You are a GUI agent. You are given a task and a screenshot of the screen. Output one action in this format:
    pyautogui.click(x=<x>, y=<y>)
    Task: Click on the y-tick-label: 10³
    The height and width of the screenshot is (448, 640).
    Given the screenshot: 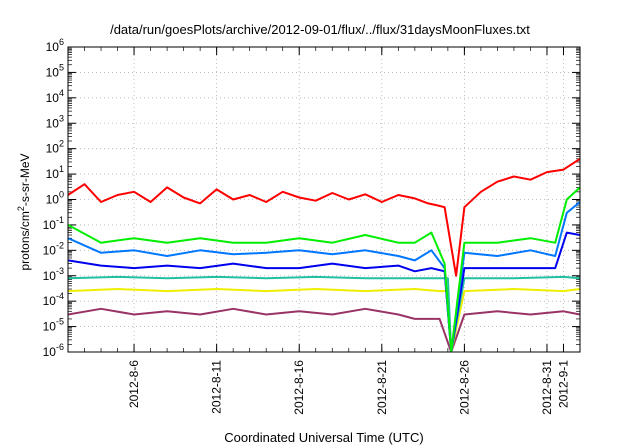 What is the action you would take?
    pyautogui.click(x=55, y=121)
    